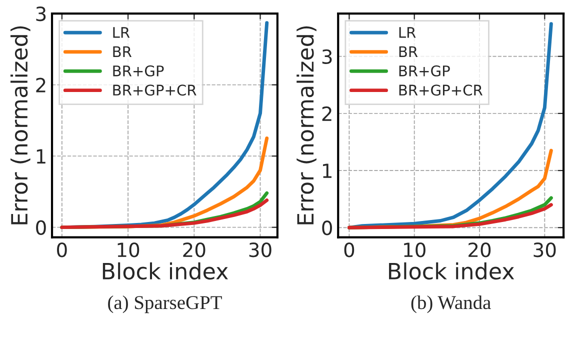 The height and width of the screenshot is (339, 578). I want to click on text: (a) SparseGPT, so click(165, 304).